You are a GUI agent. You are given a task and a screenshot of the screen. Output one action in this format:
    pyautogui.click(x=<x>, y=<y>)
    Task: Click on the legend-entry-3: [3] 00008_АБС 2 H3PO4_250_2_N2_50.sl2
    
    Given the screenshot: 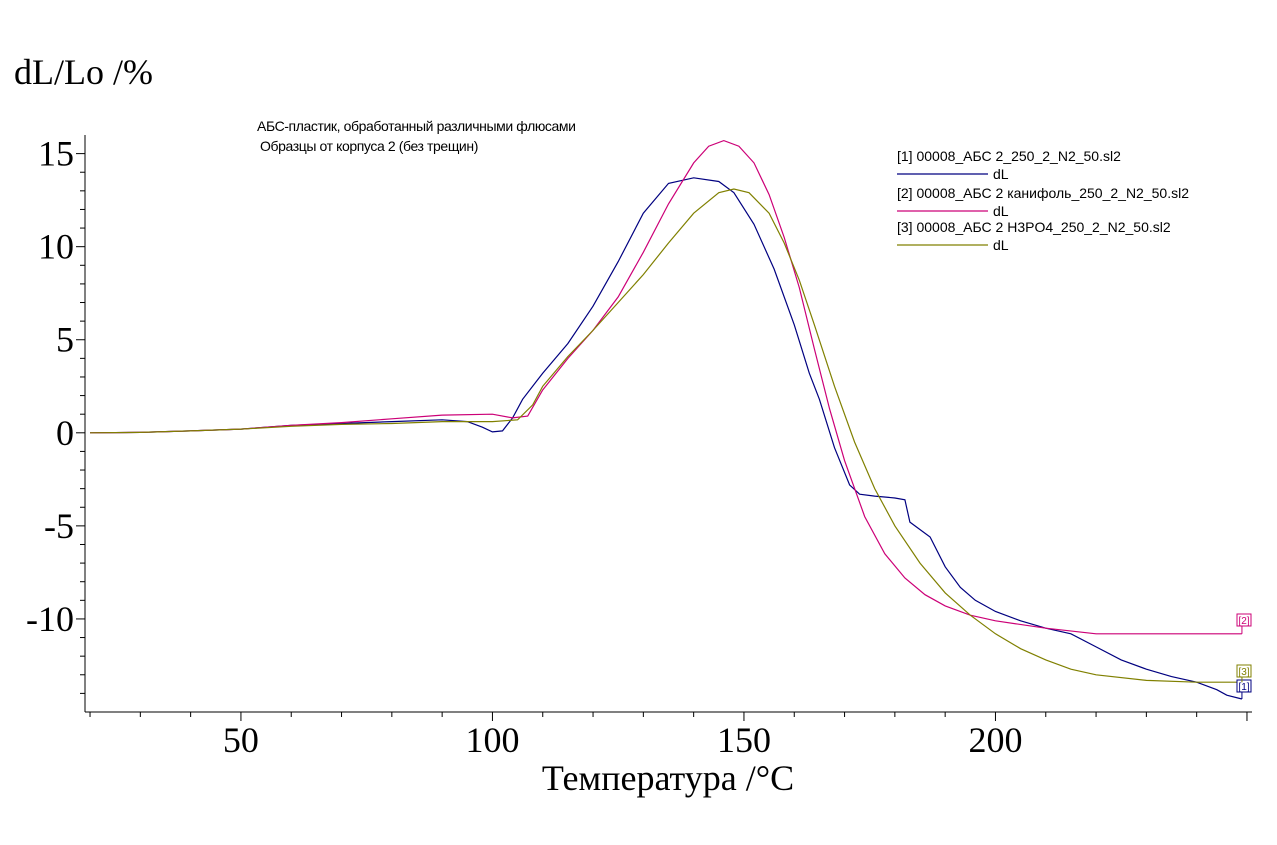 What is the action you would take?
    pyautogui.click(x=1034, y=227)
    